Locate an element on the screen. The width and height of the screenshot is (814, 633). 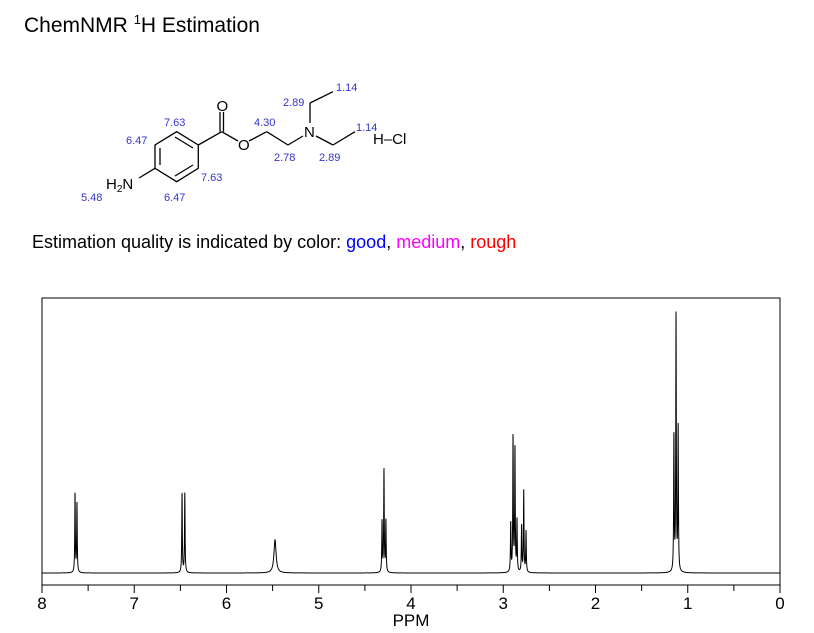
atom-o-ester: O is located at coordinates (244, 145).